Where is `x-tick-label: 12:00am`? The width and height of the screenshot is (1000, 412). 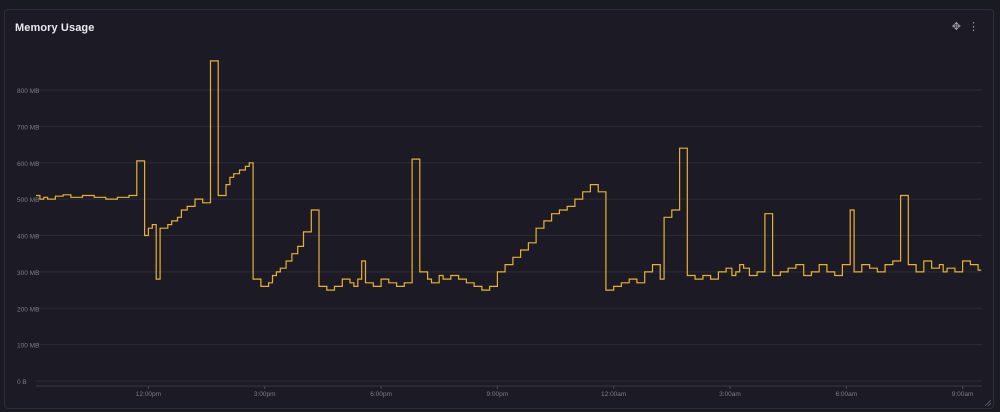 x-tick-label: 12:00am is located at coordinates (613, 394).